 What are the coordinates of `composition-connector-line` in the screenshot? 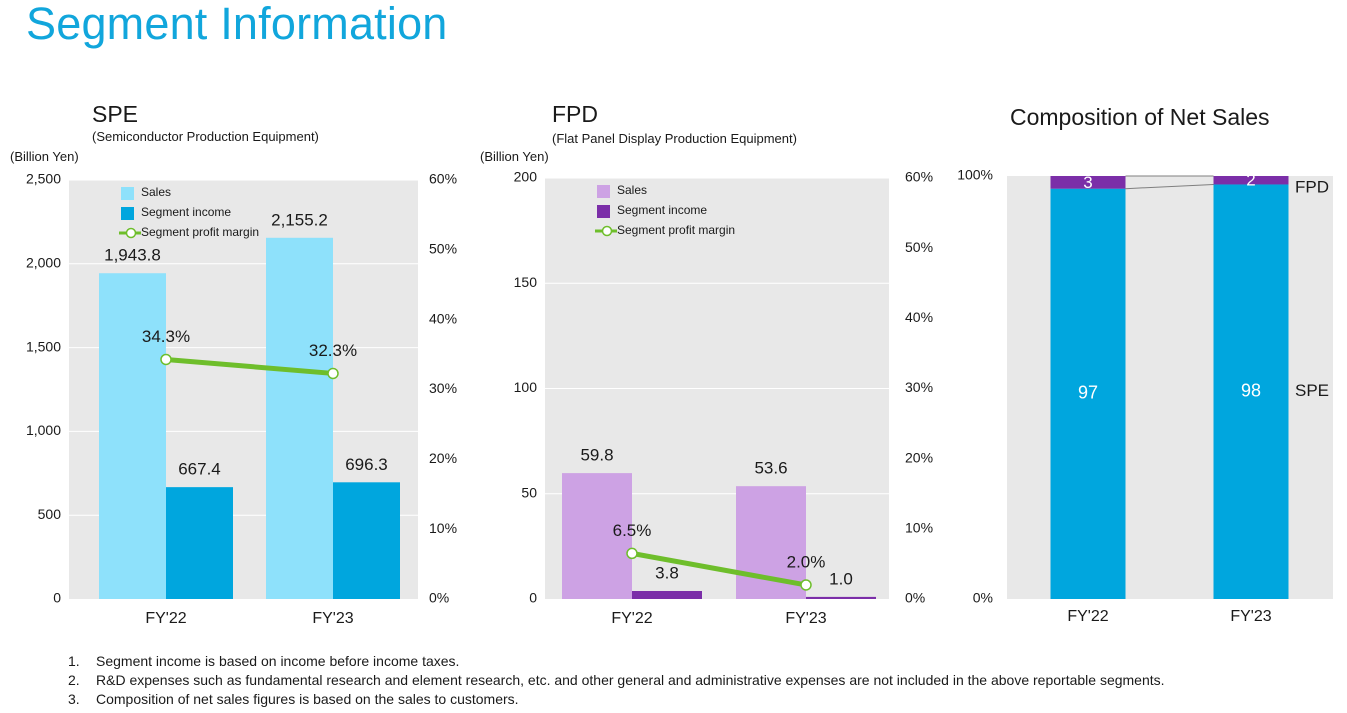 It's located at (1169, 186).